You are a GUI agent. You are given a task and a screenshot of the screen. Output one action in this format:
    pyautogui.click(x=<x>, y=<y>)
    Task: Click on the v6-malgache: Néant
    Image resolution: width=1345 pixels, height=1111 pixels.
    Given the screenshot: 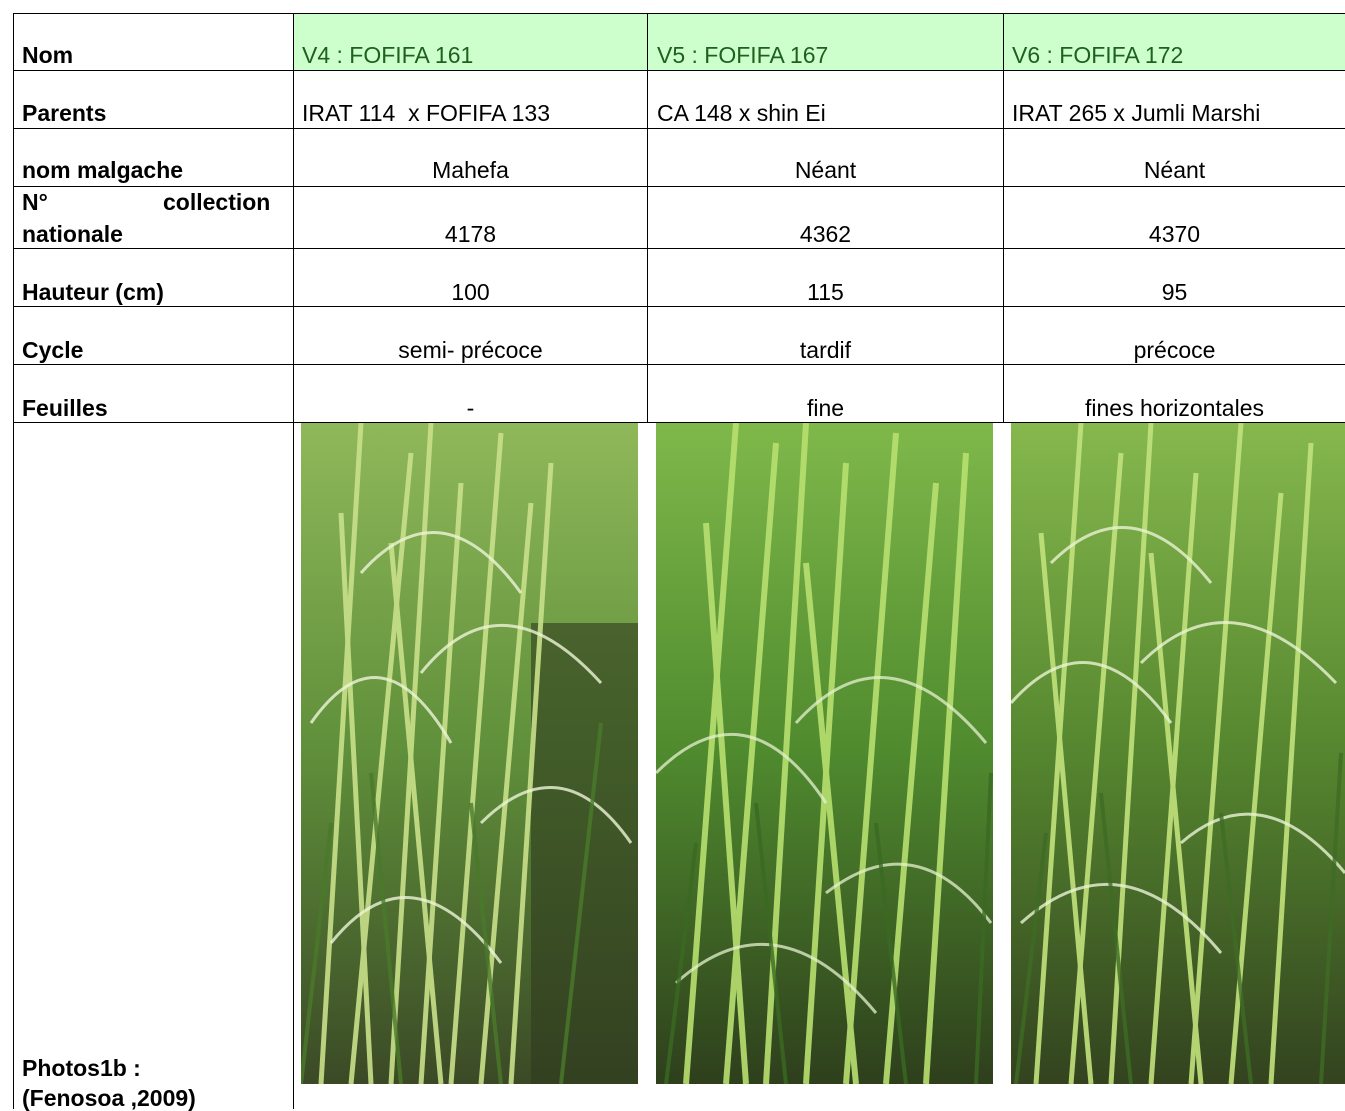 What is the action you would take?
    pyautogui.click(x=1174, y=170)
    